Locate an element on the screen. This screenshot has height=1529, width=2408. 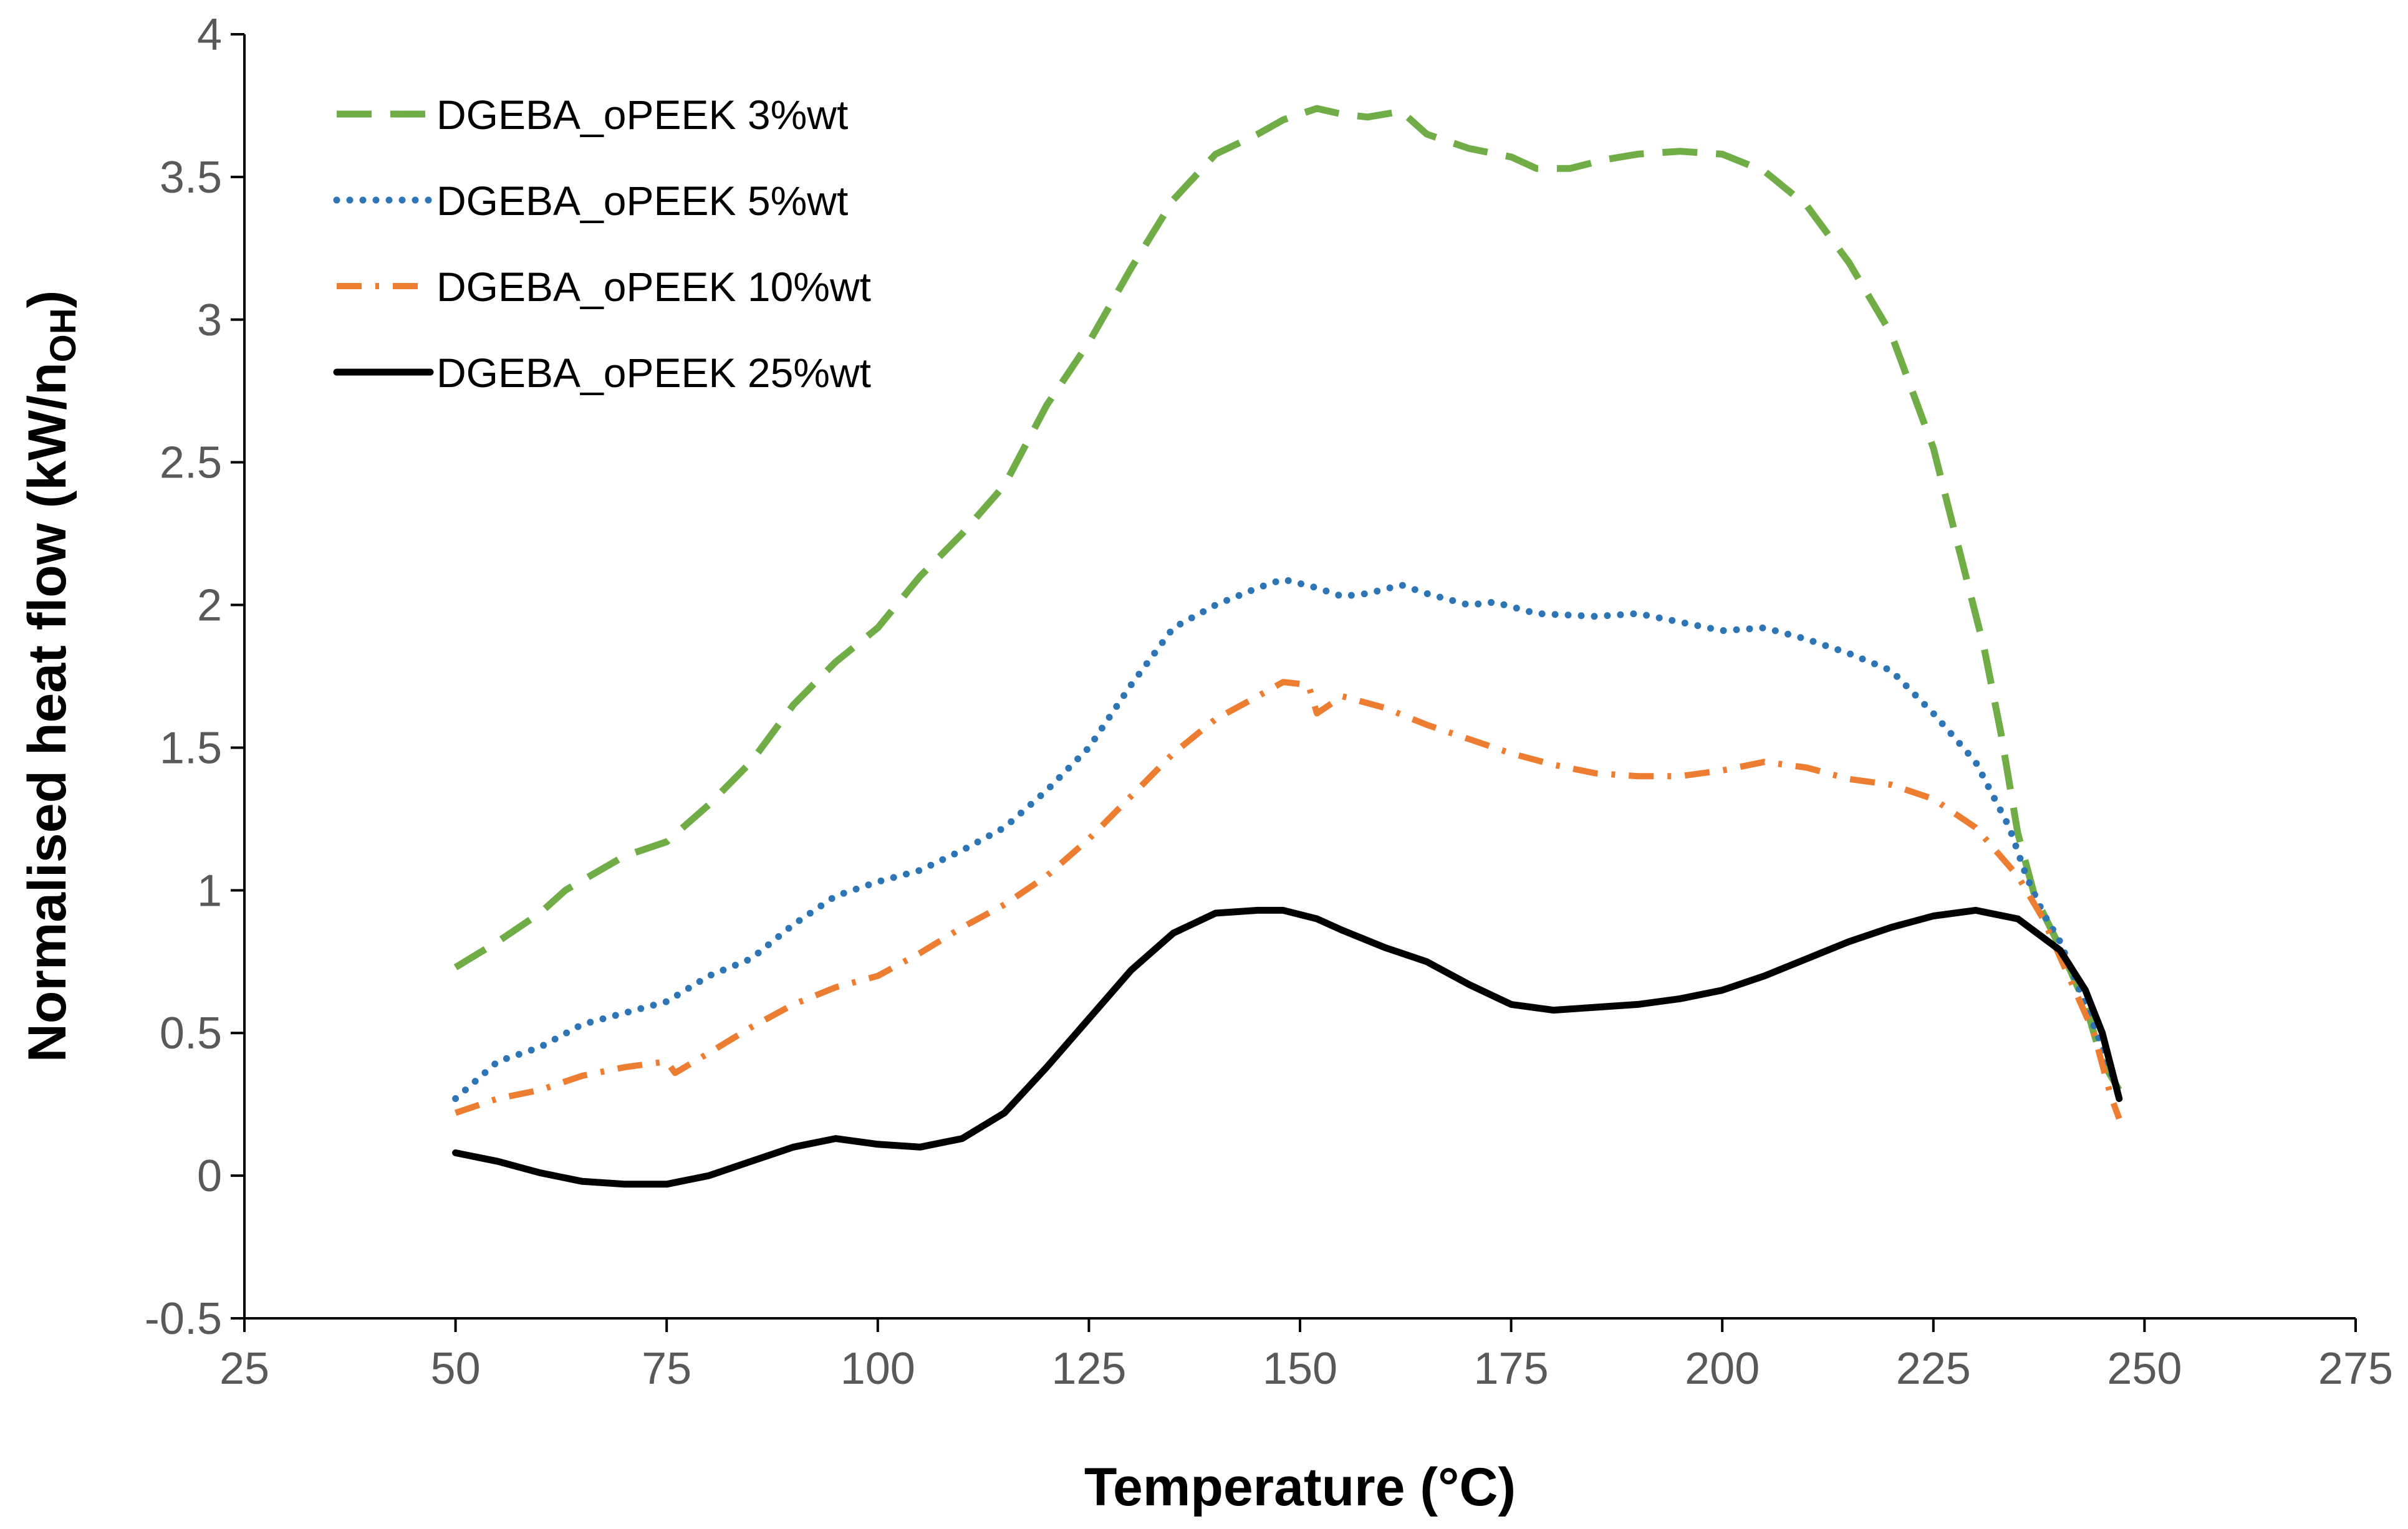
x-tick-label: 50 is located at coordinates (456, 1369).